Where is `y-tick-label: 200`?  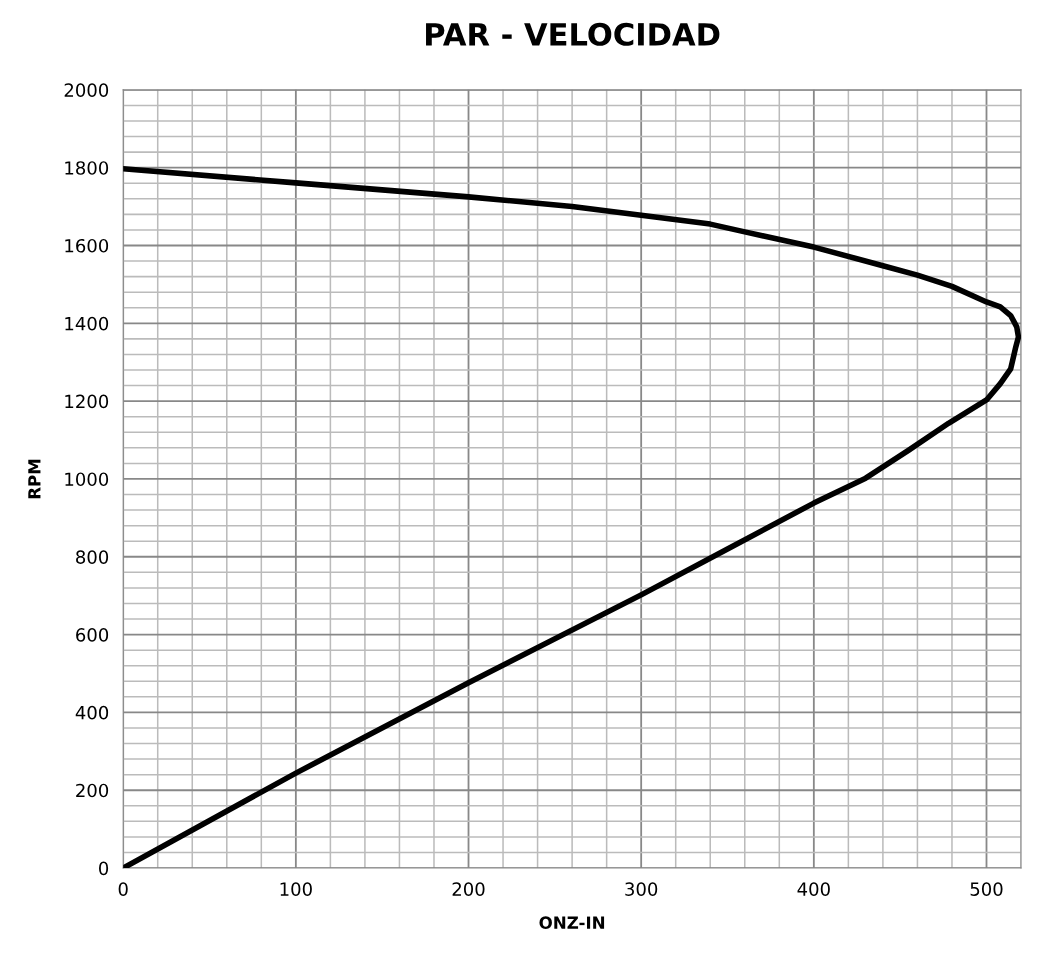 y-tick-label: 200 is located at coordinates (92, 790).